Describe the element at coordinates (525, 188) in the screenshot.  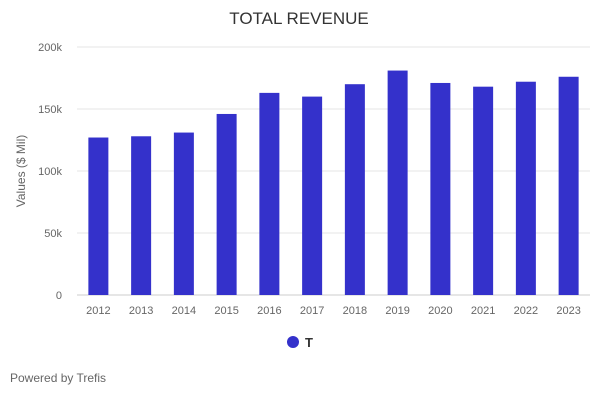
I see `bar-2022` at that location.